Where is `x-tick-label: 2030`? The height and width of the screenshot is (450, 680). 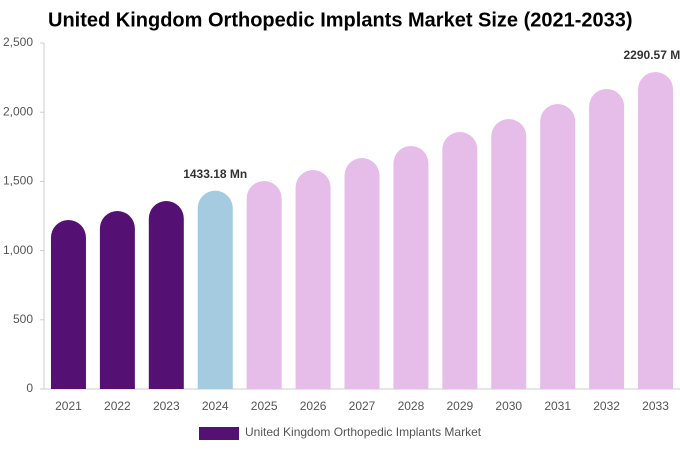 x-tick-label: 2030 is located at coordinates (508, 406).